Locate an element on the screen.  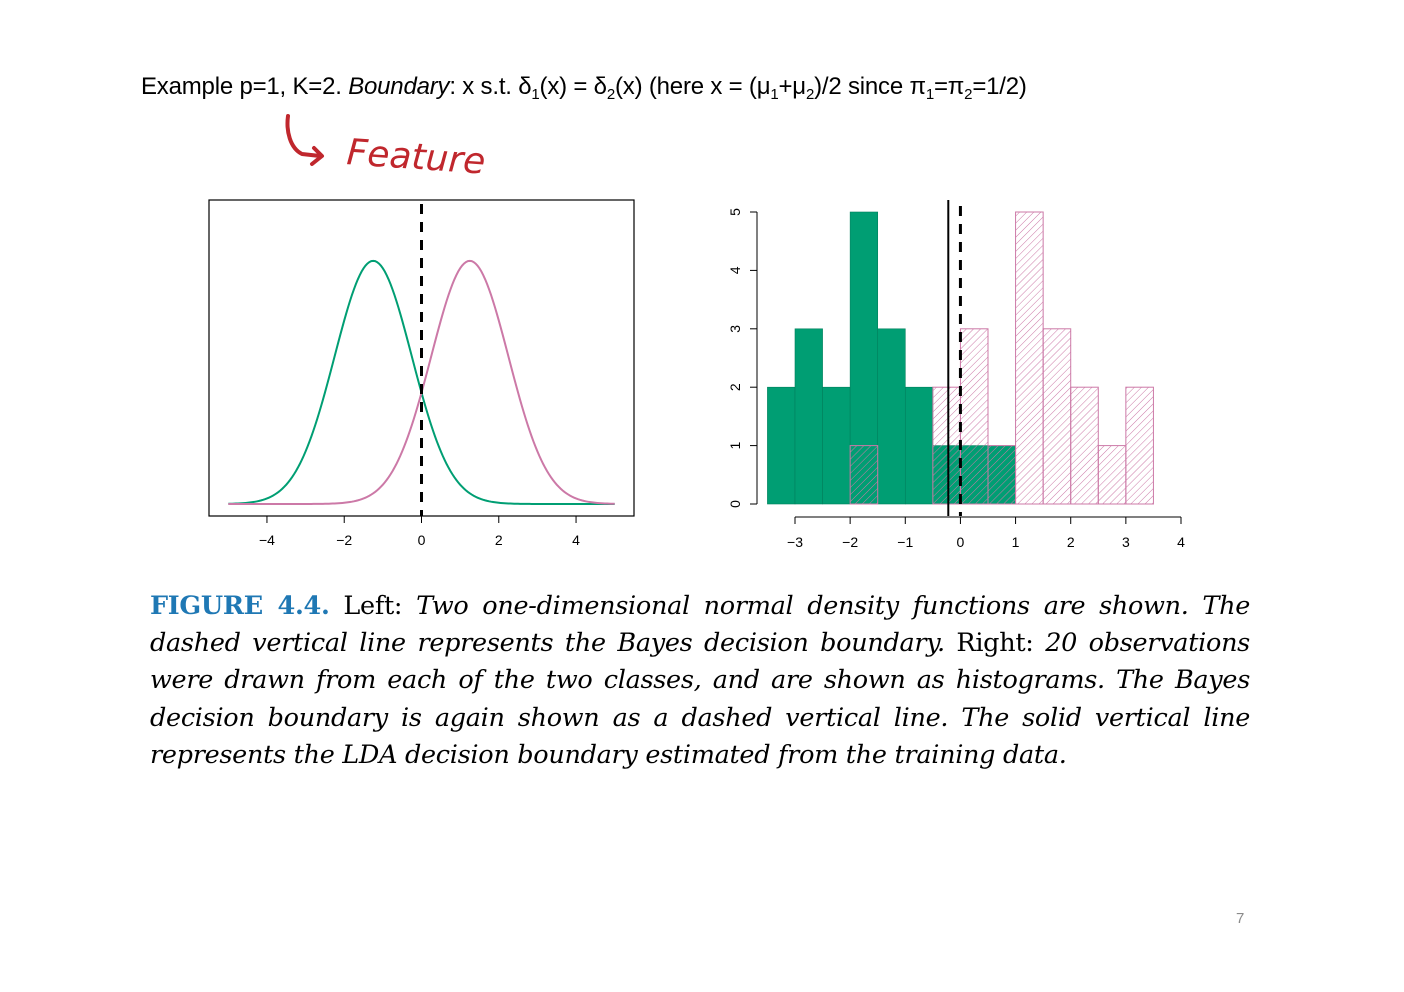
headline-part: (x) = δ is located at coordinates (573, 86).